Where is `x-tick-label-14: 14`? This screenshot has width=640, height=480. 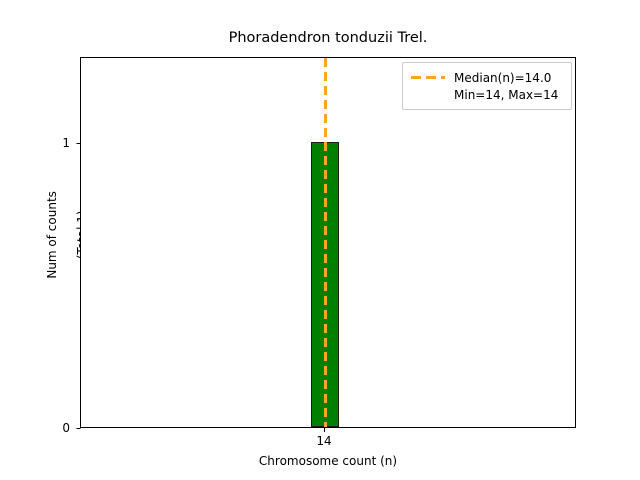 x-tick-label-14: 14 is located at coordinates (324, 441).